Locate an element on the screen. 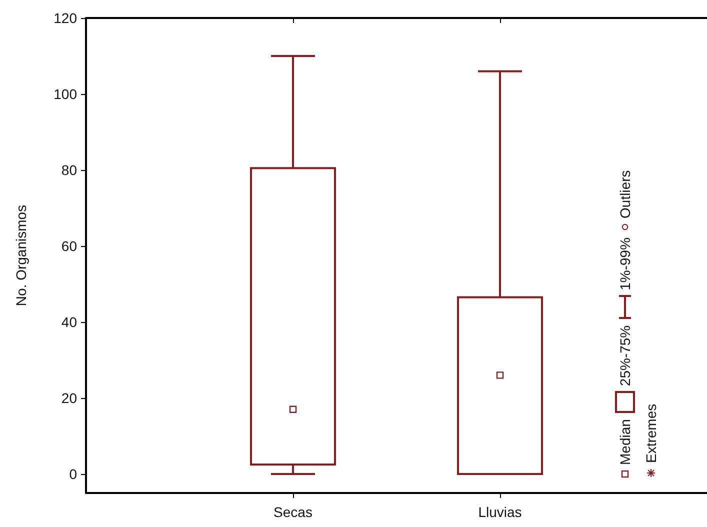 This screenshot has height=527, width=707. y-tick-label: 40 is located at coordinates (69, 322).